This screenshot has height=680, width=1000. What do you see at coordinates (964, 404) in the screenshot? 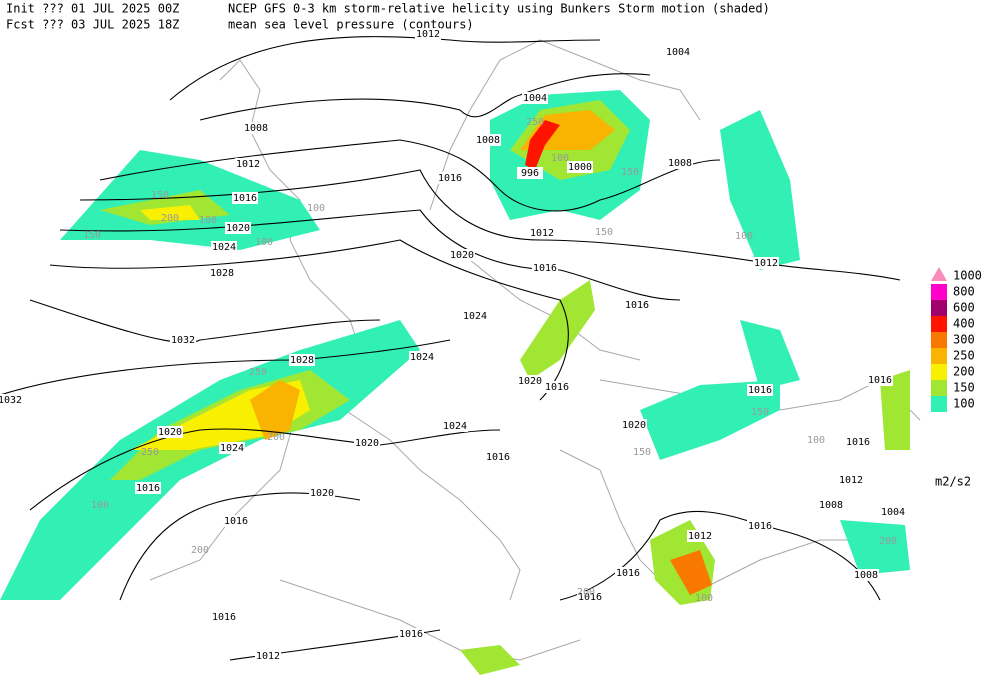
I see `legend-label: 100` at bounding box center [964, 404].